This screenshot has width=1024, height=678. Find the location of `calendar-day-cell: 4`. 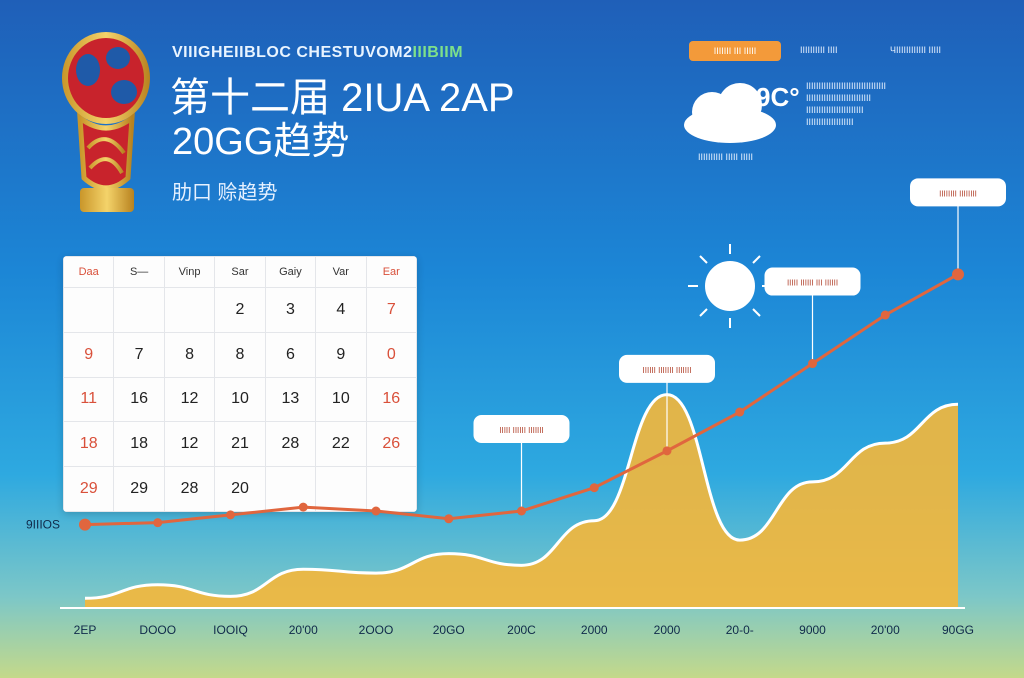

calendar-day-cell: 4 is located at coordinates (341, 310).